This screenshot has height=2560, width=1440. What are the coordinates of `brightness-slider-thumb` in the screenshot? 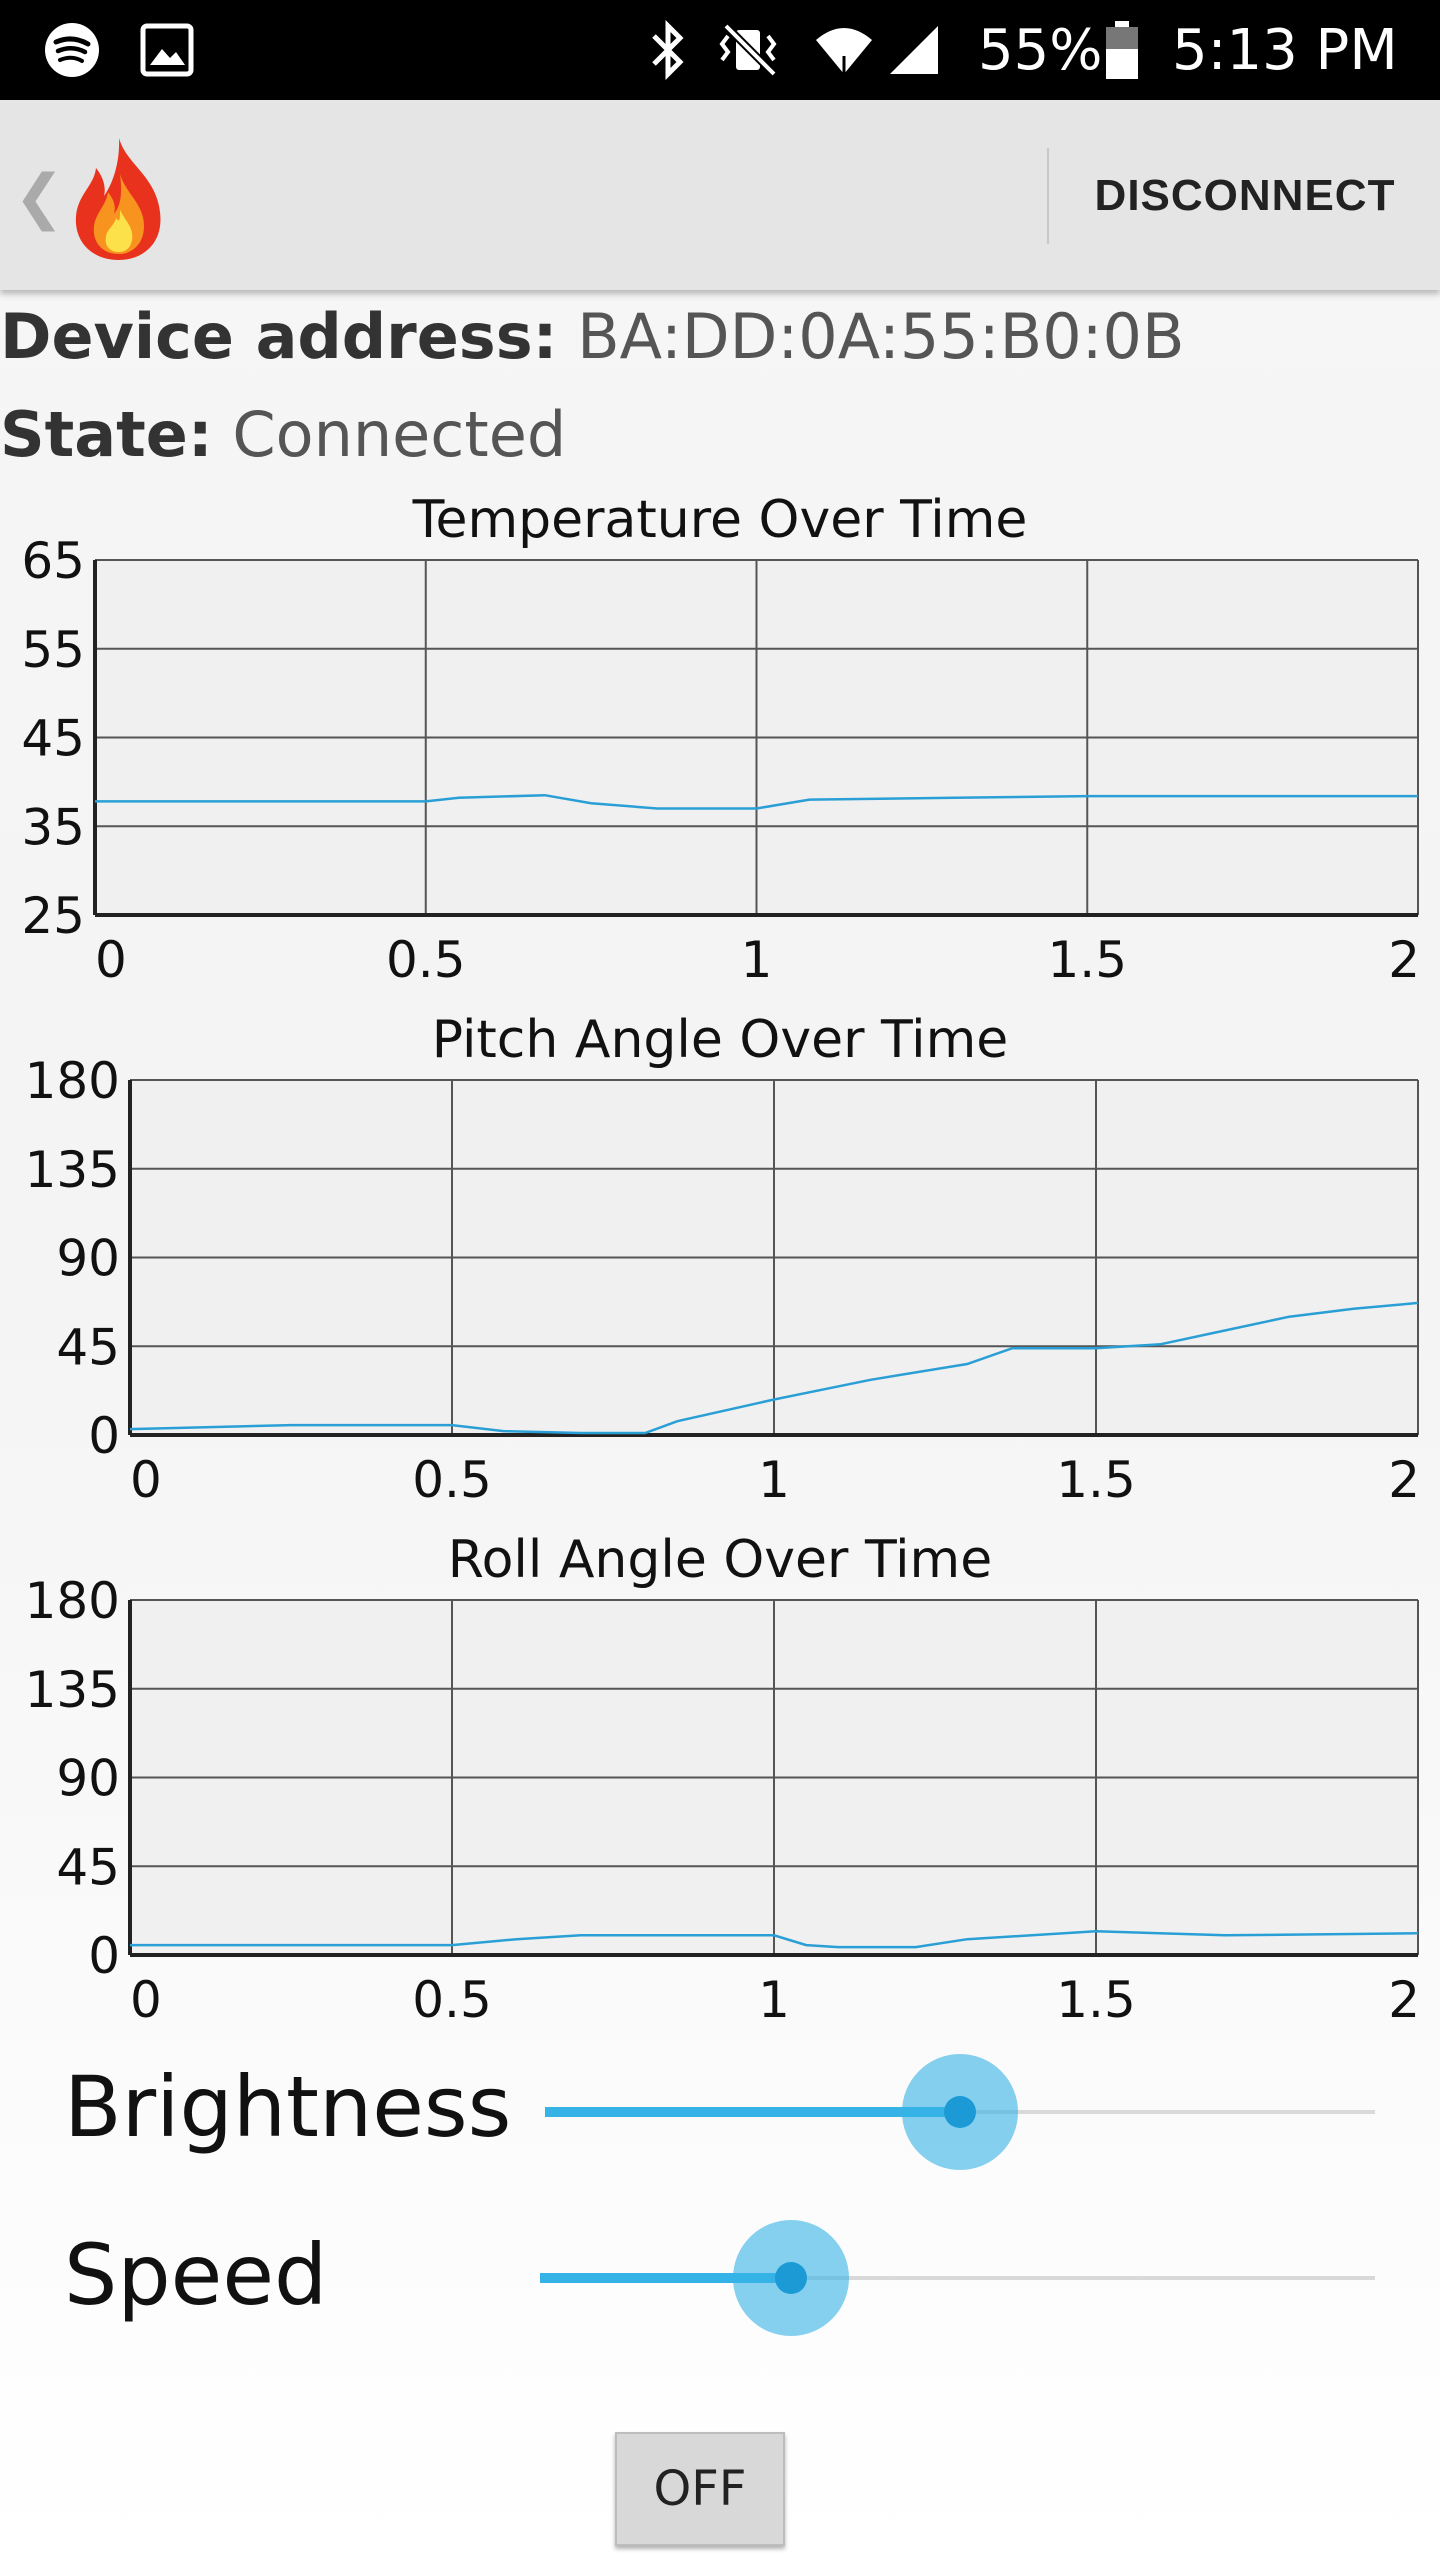 It's located at (960, 2112).